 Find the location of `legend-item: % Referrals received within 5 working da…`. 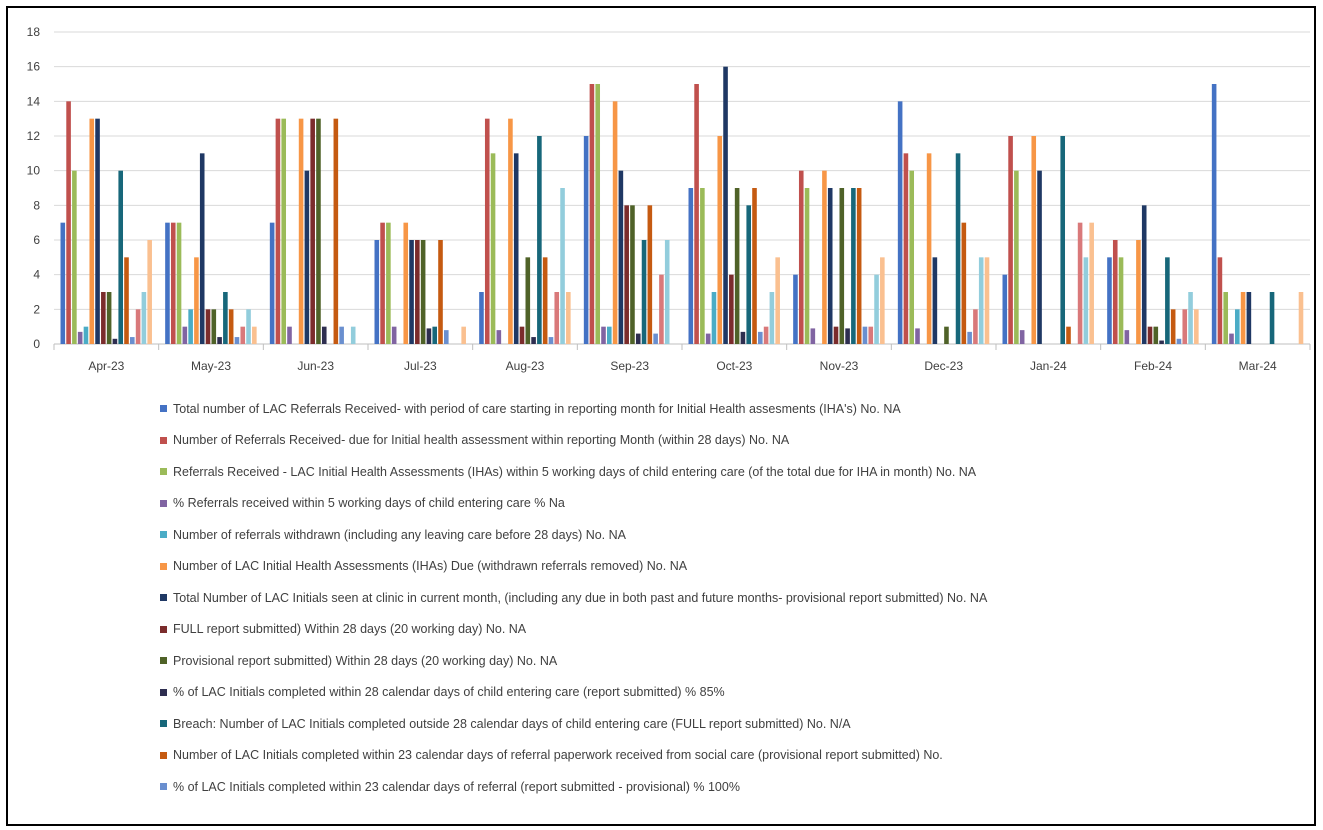

legend-item: % Referrals received within 5 working da… is located at coordinates (573, 504).